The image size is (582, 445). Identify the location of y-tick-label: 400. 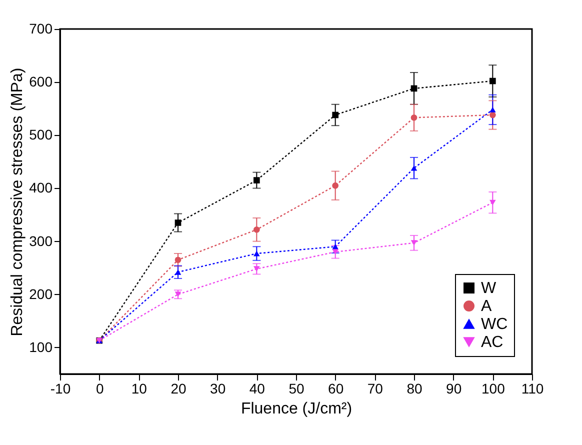
(41, 188).